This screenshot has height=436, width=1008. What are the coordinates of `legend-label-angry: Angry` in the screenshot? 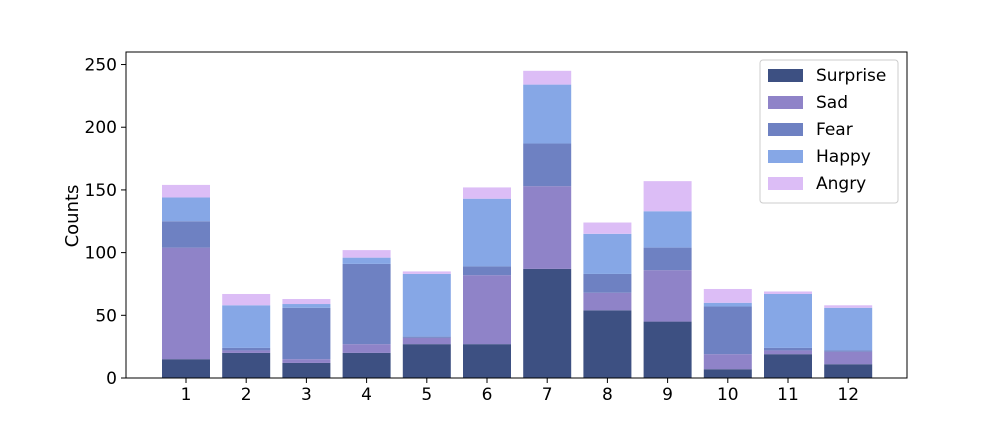 It's located at (841, 184).